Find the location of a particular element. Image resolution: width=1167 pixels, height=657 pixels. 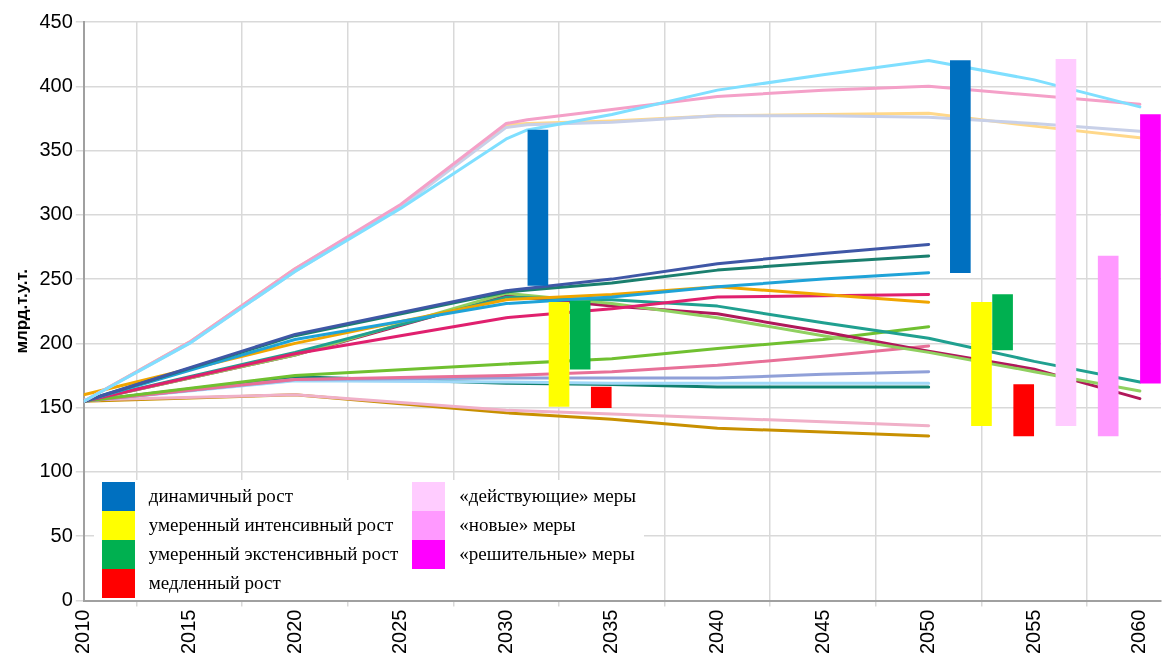

legend-label: «действующие» меры is located at coordinates (548, 496).